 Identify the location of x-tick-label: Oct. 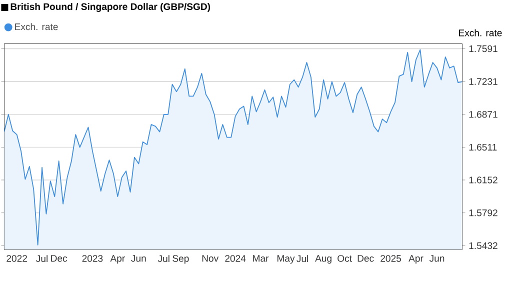
(345, 258).